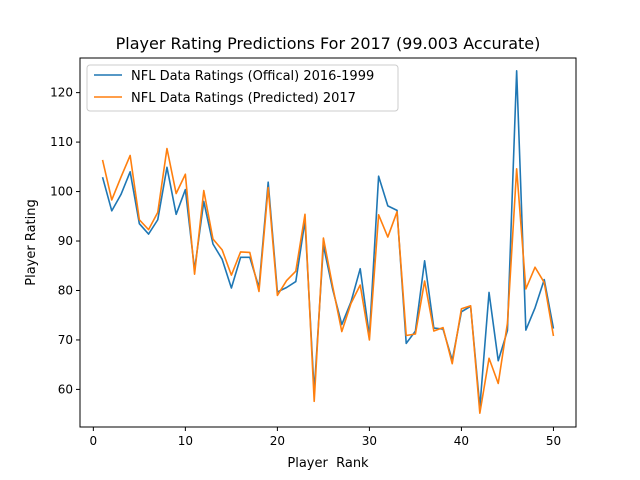  What do you see at coordinates (65, 290) in the screenshot?
I see `y-tick-label: 80` at bounding box center [65, 290].